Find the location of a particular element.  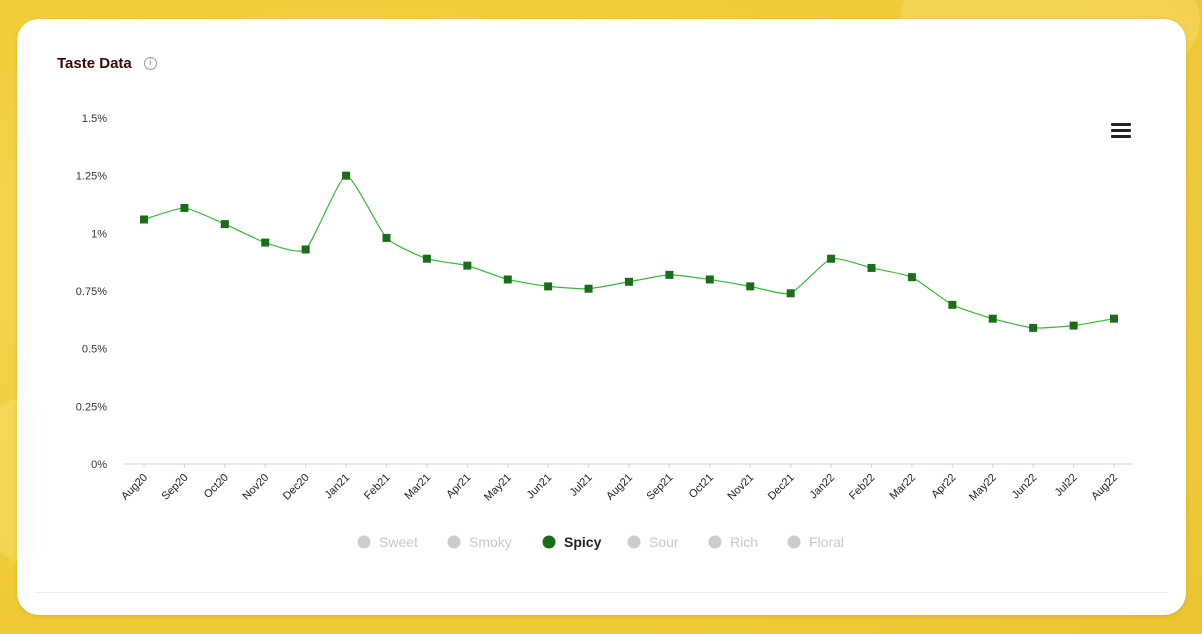

legend-item-sweet: Sweet is located at coordinates (388, 542).